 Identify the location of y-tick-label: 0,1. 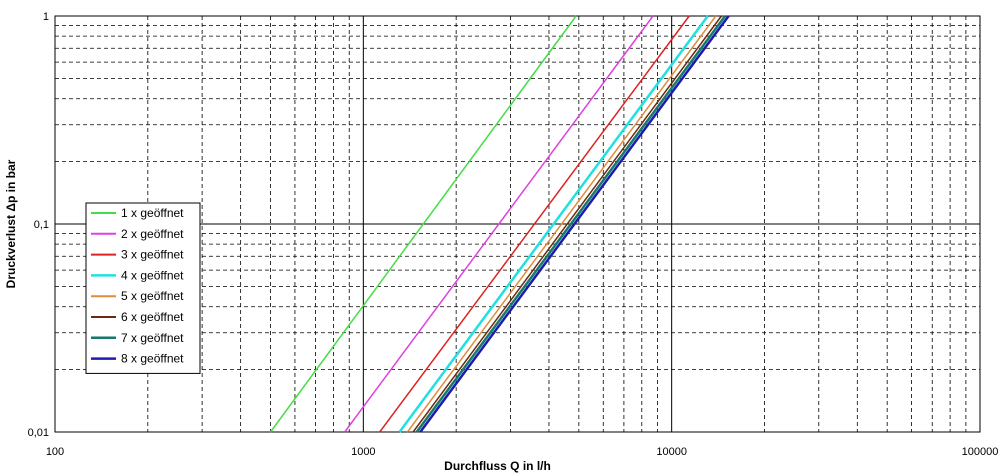
(41, 225).